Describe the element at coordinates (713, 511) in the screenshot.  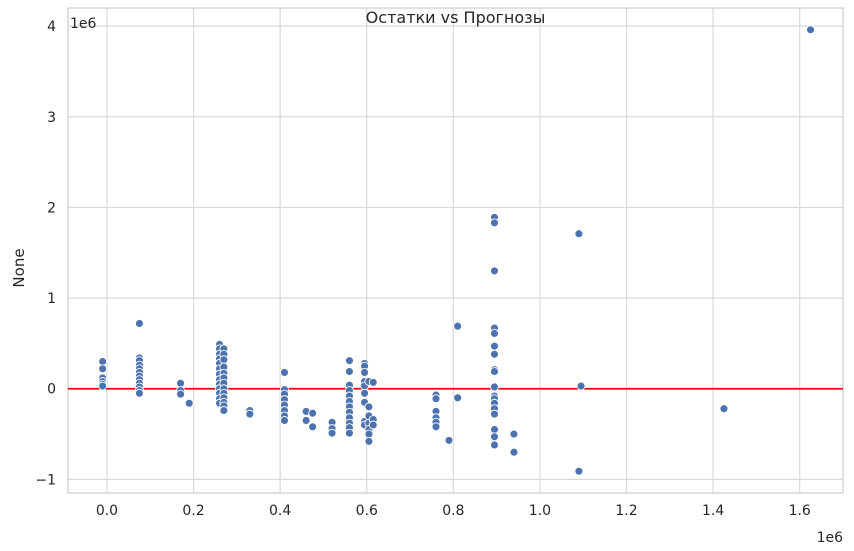
I see `x-tick-label: 1.4` at that location.